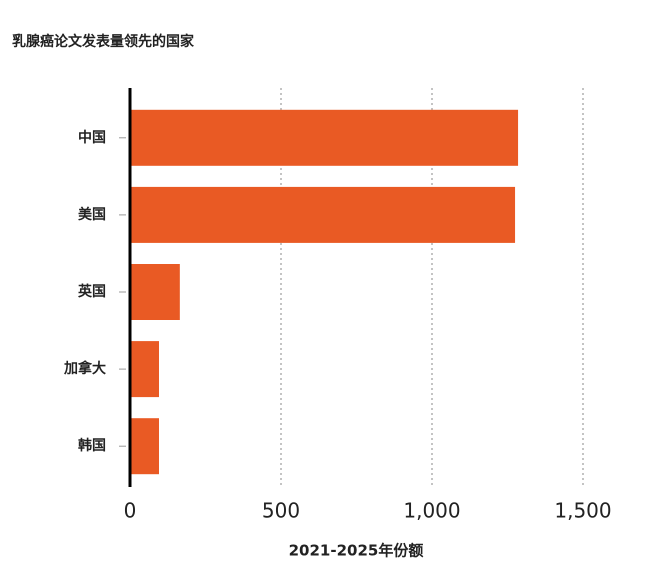 The image size is (650, 585). Describe the element at coordinates (92, 445) in the screenshot. I see `y-tick-label: 韩国` at that location.